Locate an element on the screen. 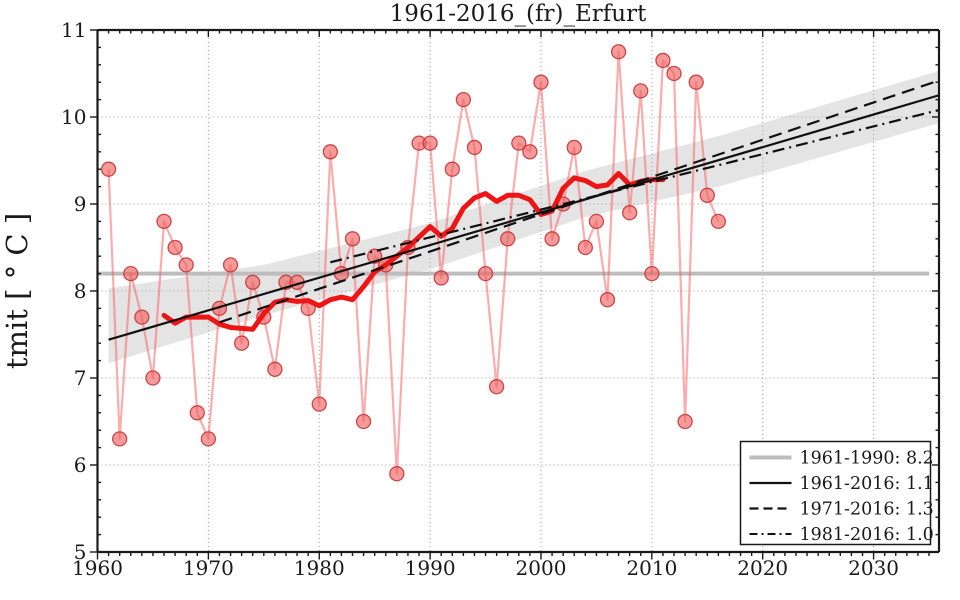 The height and width of the screenshot is (600, 960). x-tick-label: 2010 is located at coordinates (651, 568).